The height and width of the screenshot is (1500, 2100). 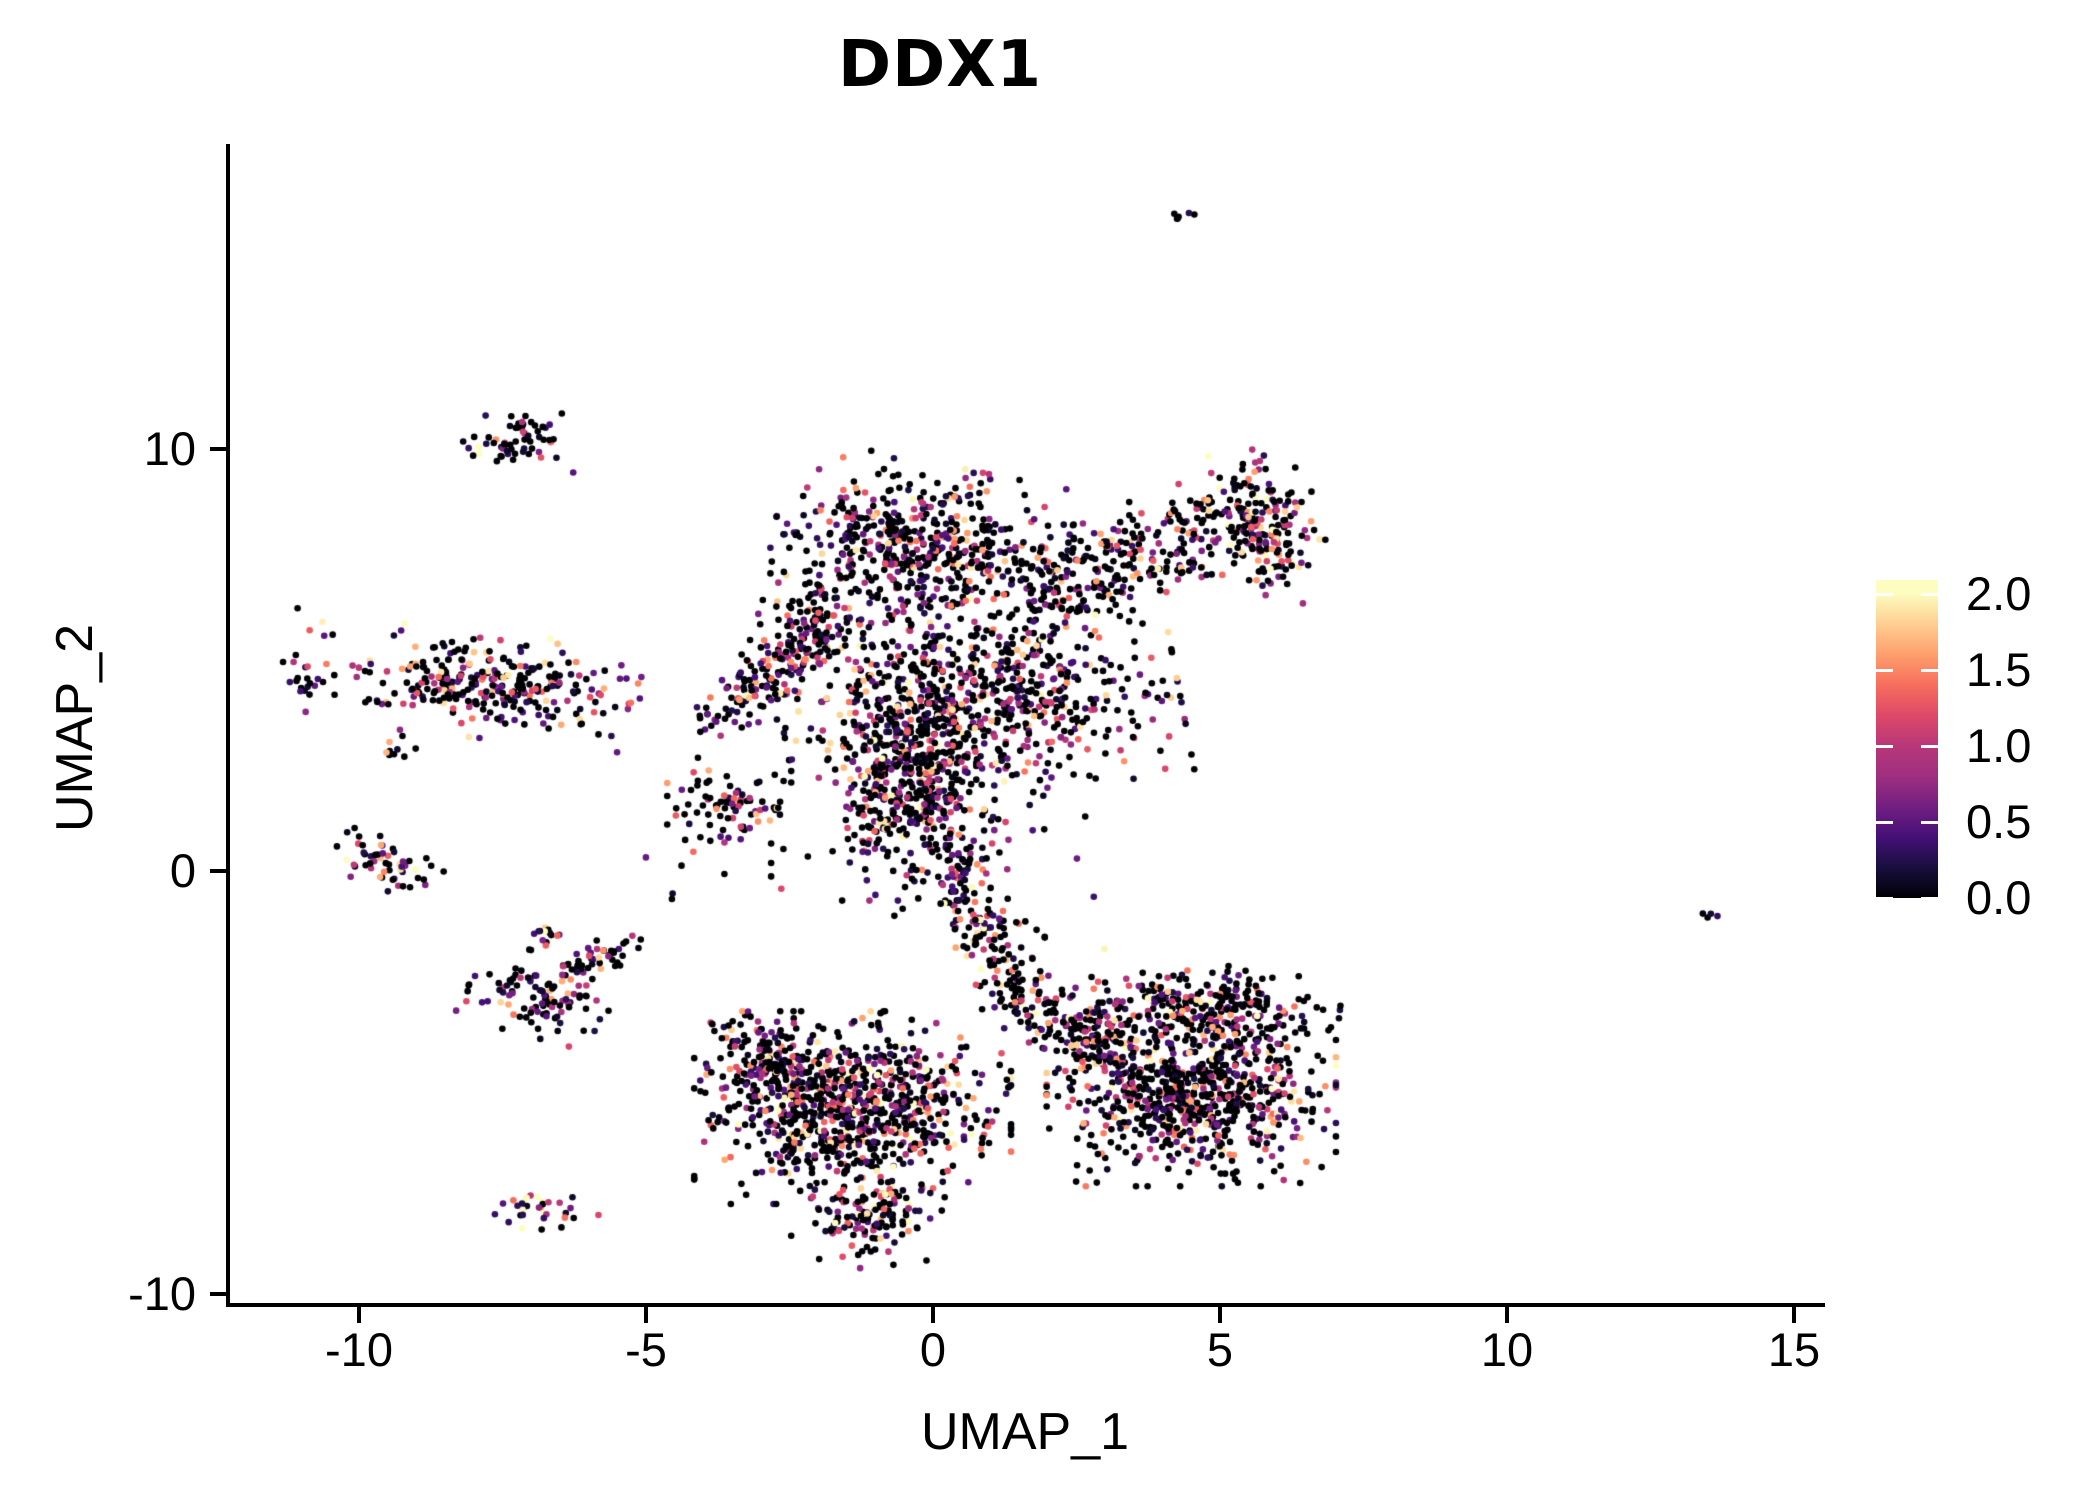 I want to click on x-tick-label: -5, so click(x=646, y=1349).